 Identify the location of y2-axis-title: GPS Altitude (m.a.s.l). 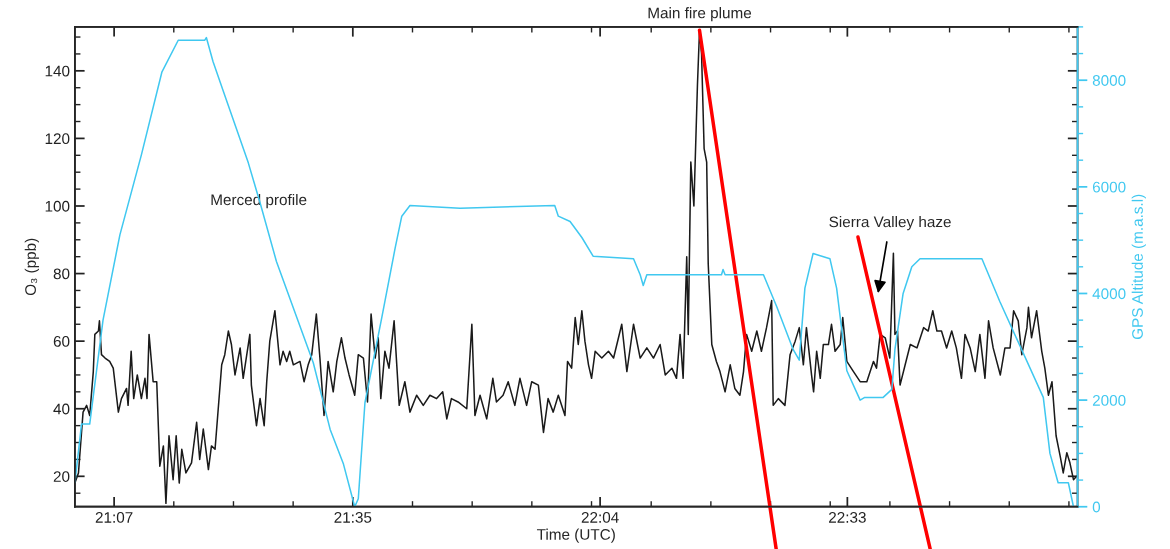
(1138, 267).